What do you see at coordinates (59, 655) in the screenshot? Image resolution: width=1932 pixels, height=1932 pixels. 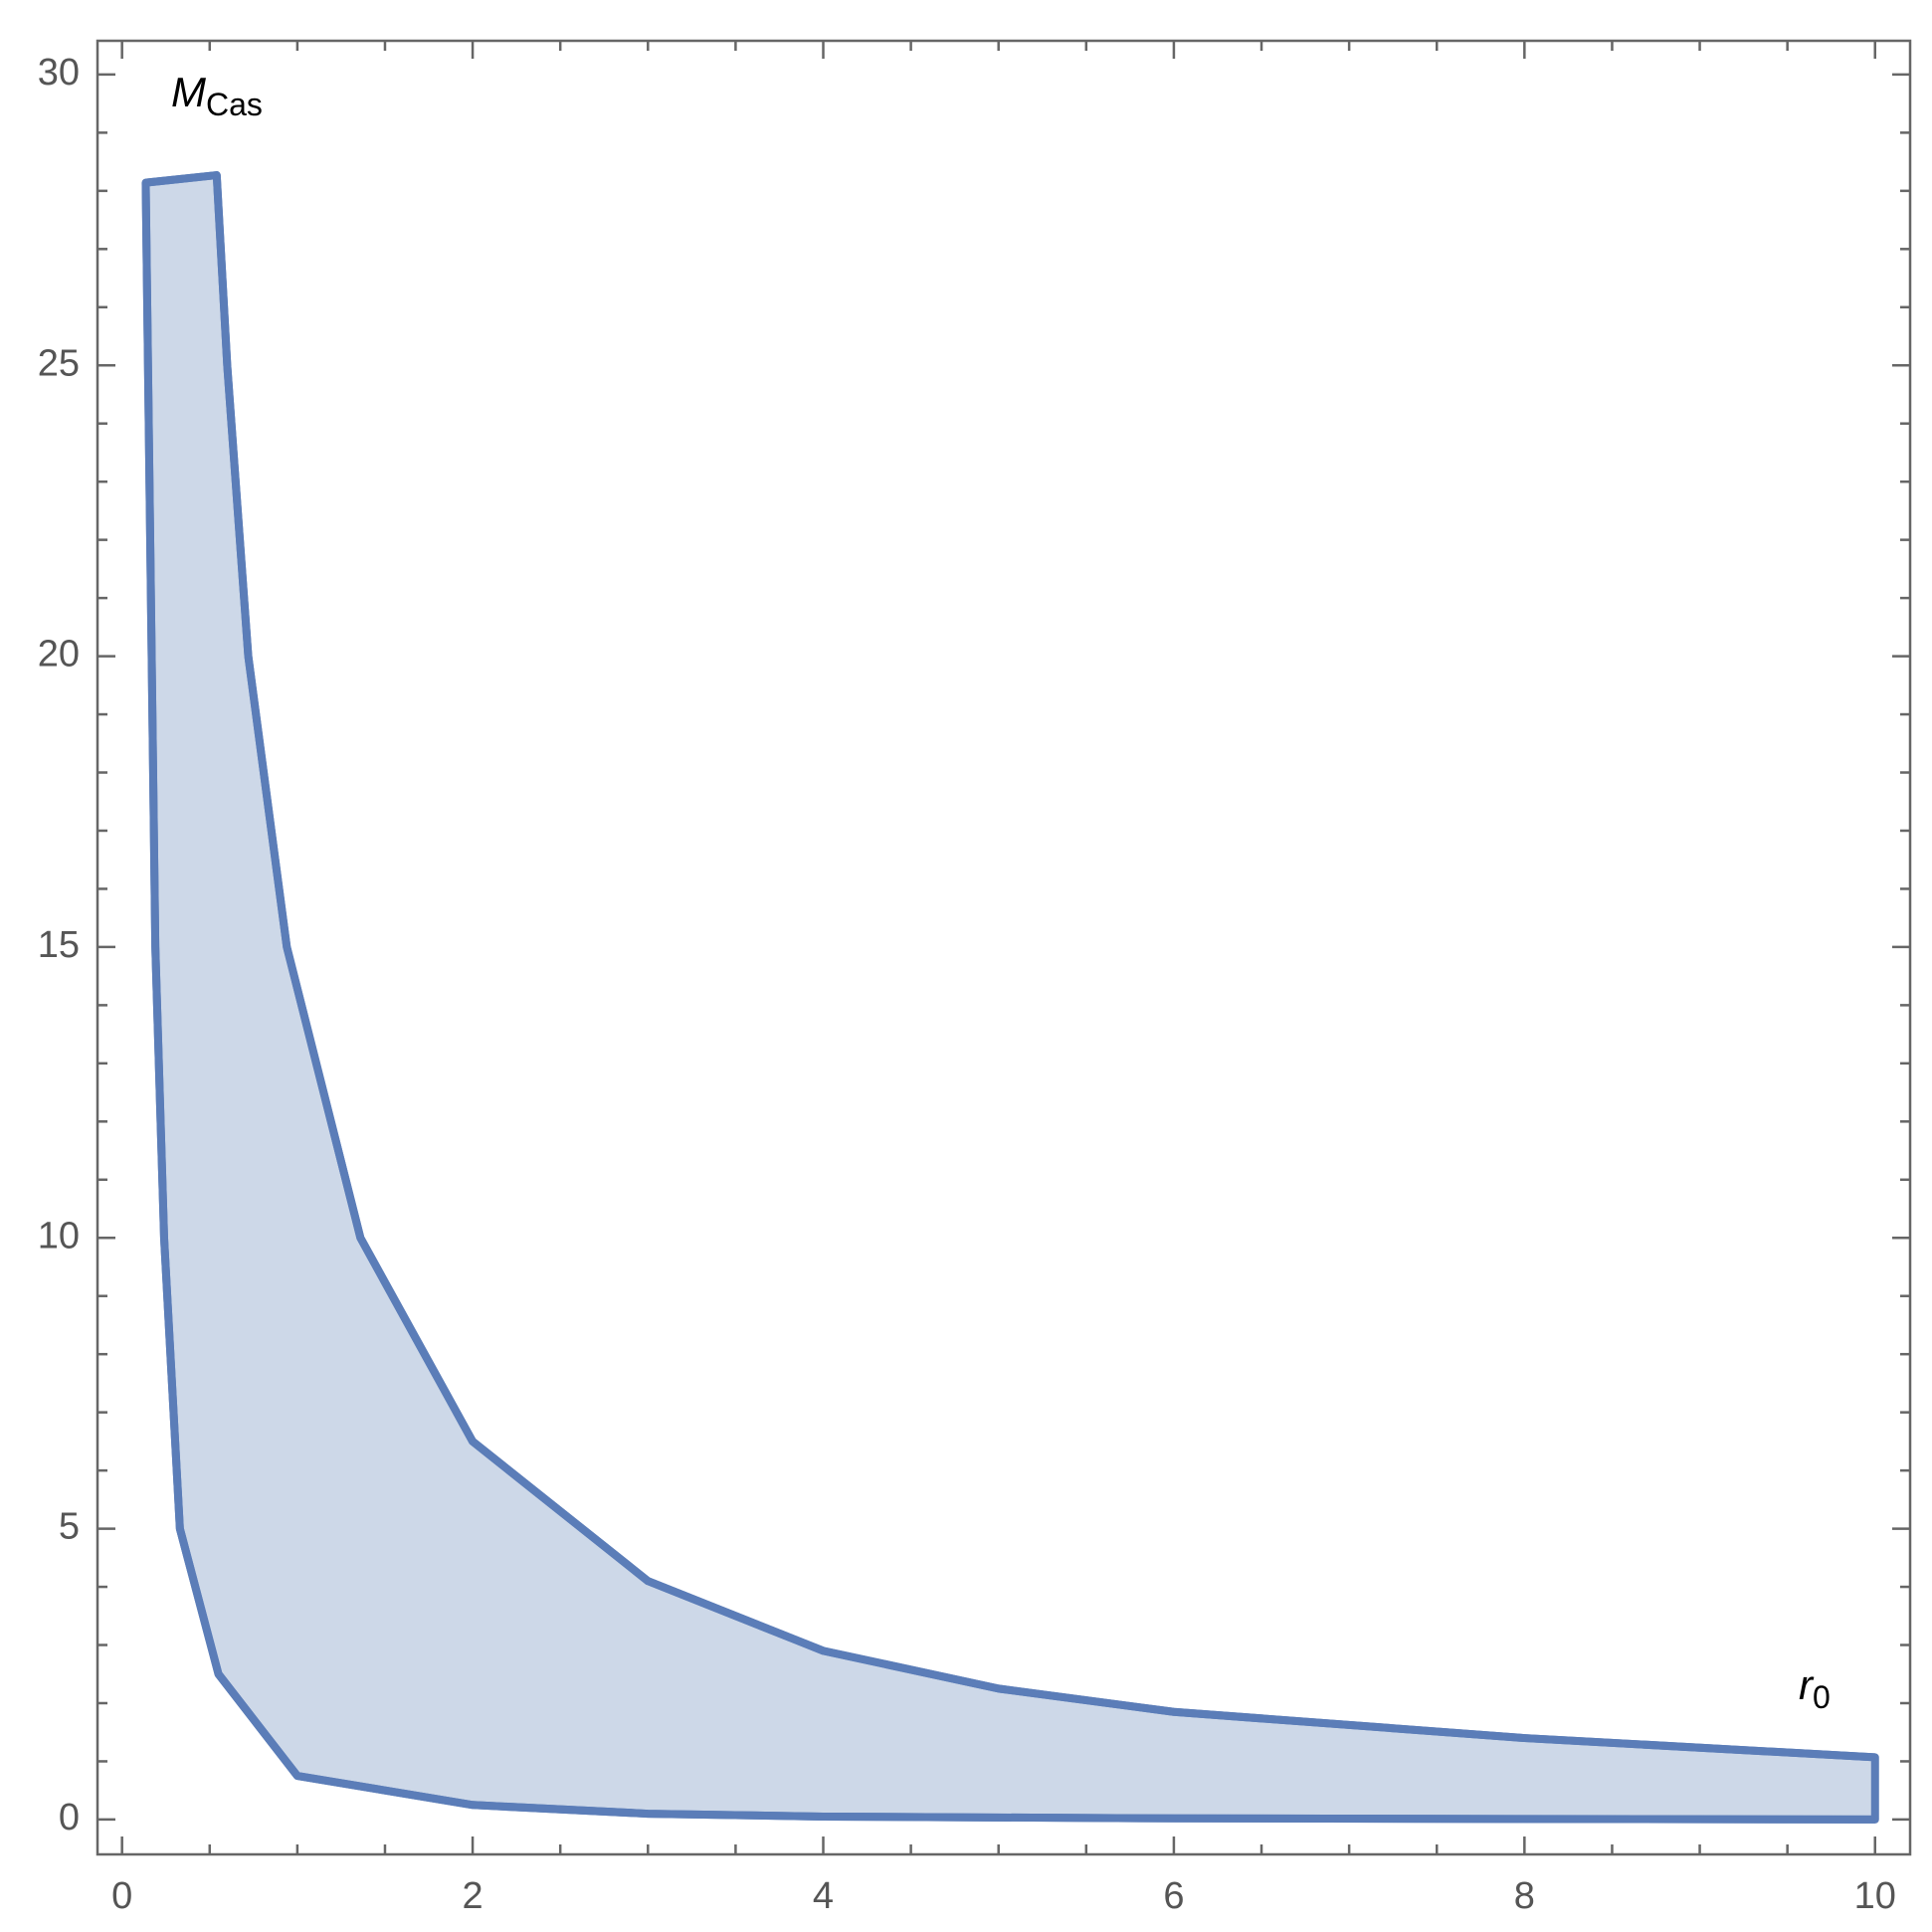 I see `y-tick-label: 20` at bounding box center [59, 655].